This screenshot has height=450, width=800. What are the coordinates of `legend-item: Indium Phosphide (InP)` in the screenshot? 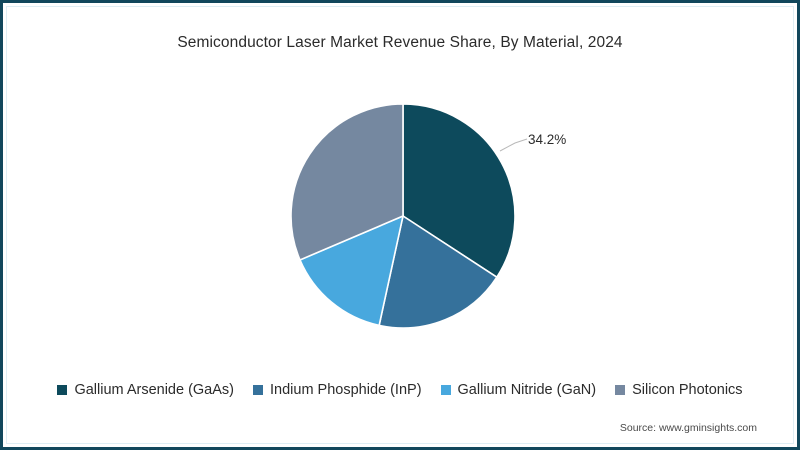 It's located at (337, 390).